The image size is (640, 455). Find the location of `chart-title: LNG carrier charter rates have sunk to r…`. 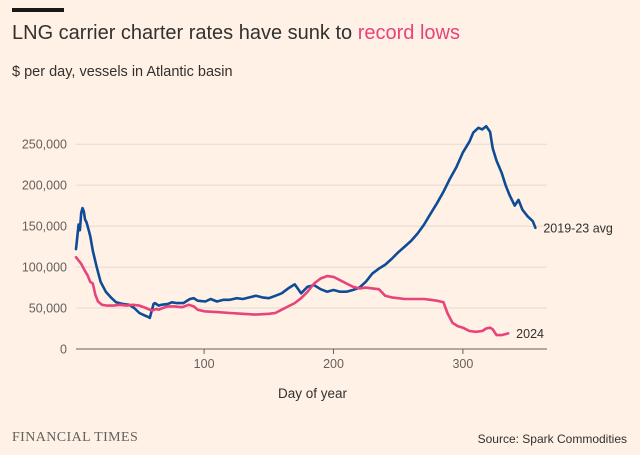

chart-title: LNG carrier charter rates have sunk to r… is located at coordinates (236, 33).